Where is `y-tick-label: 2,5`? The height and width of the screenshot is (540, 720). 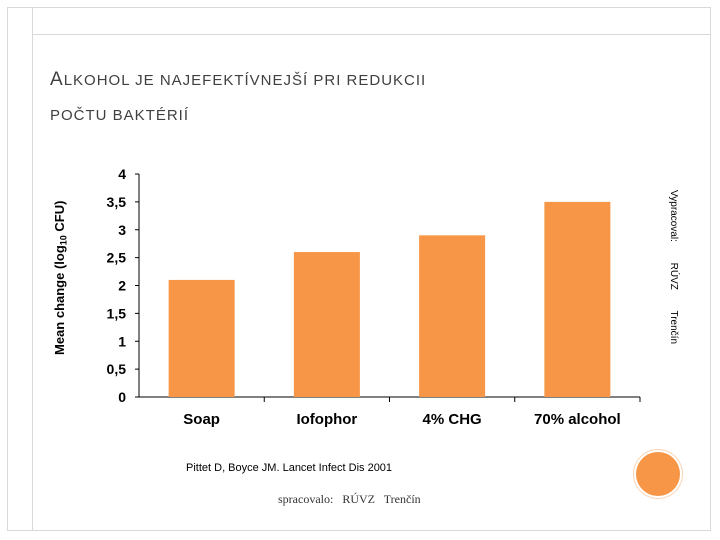
y-tick-label: 2,5 is located at coordinates (117, 258).